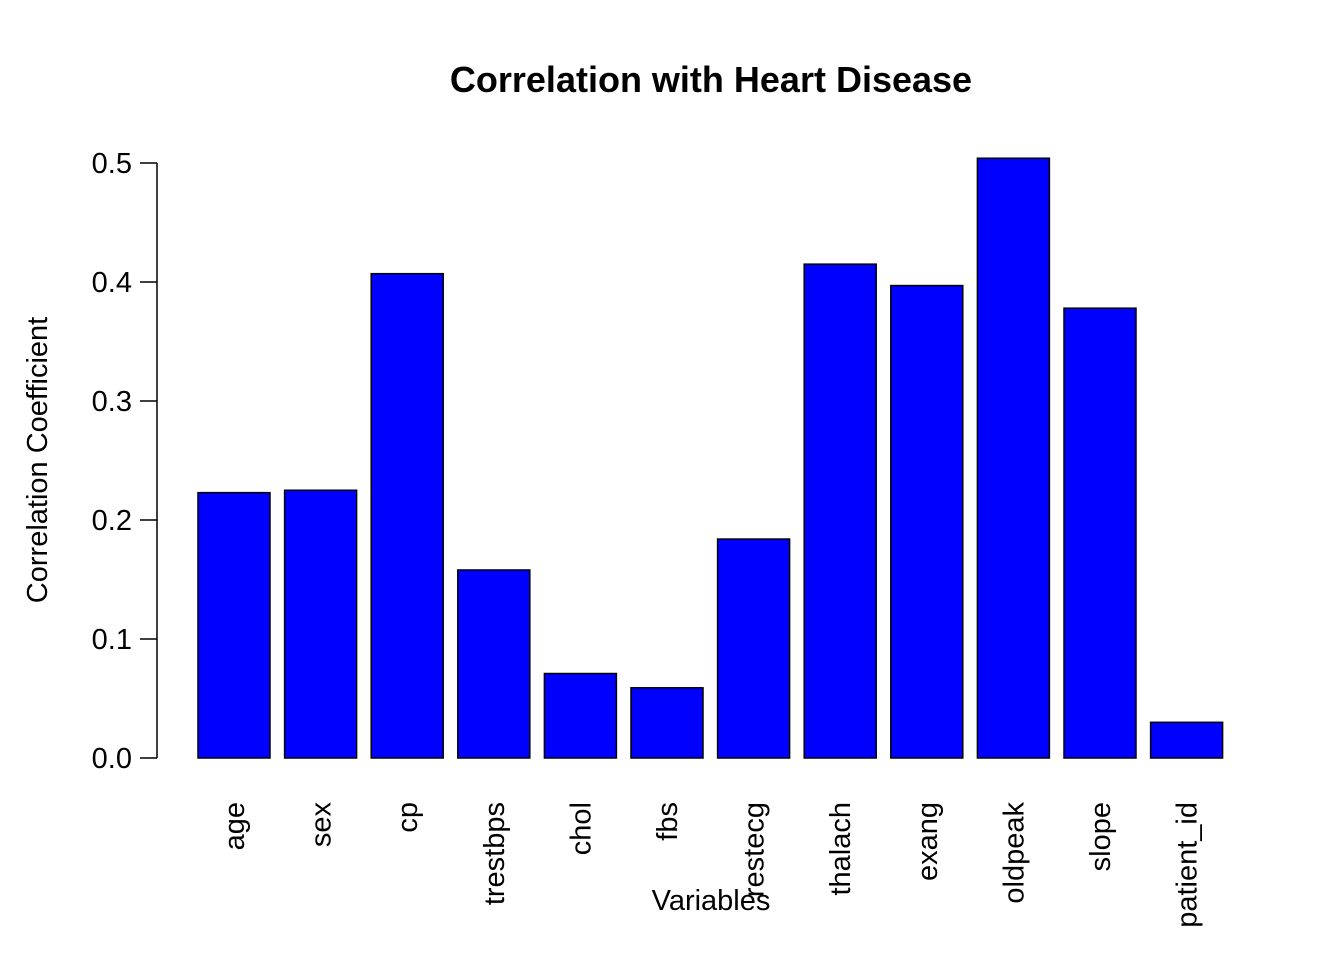  I want to click on x-tick-label: thalach, so click(841, 849).